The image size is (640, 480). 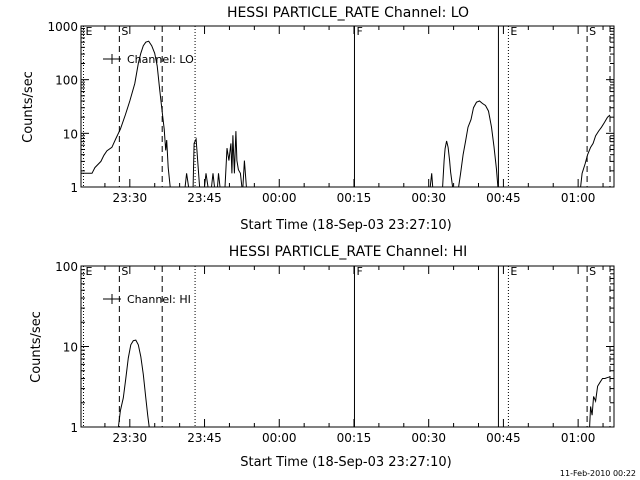 I want to click on date-stamp: 11-Feb-2010 00:22, so click(x=598, y=473).